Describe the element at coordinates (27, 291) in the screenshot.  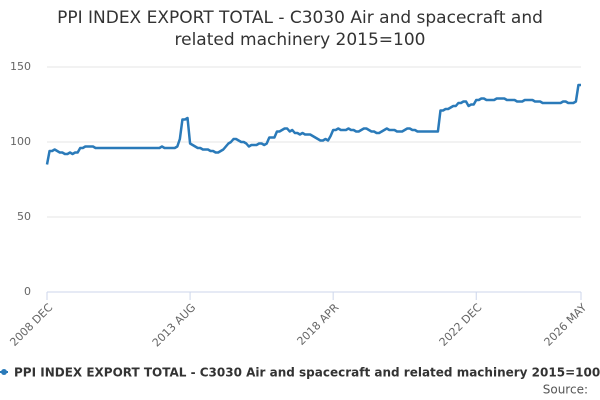
I see `y-tick-label: 0` at that location.